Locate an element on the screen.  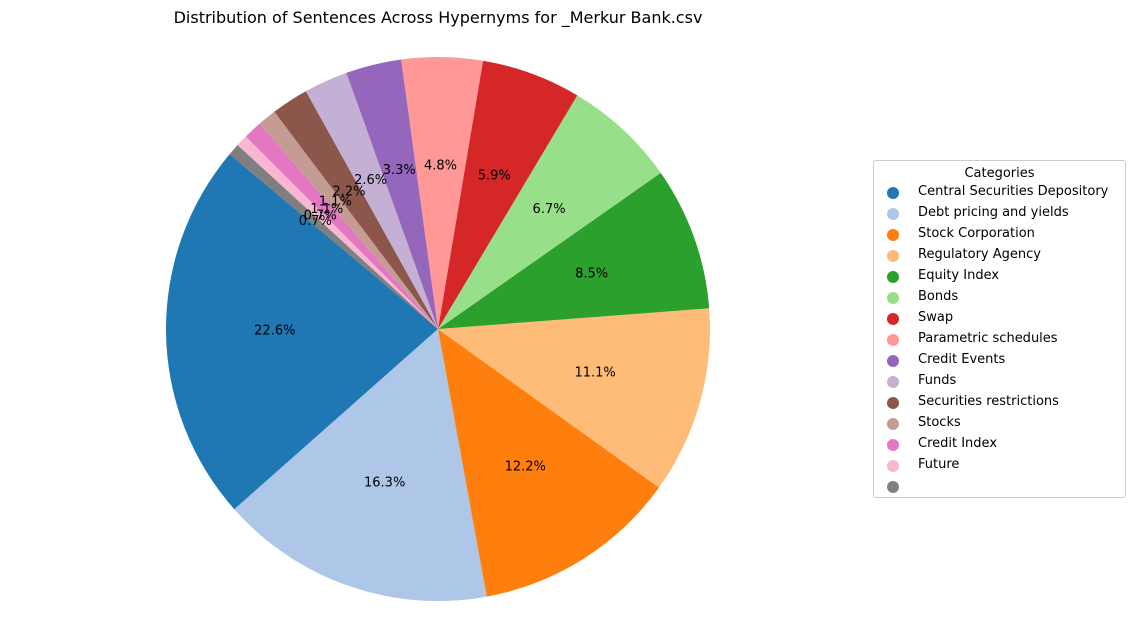
legend-item: Securities restrictions is located at coordinates (999, 403).